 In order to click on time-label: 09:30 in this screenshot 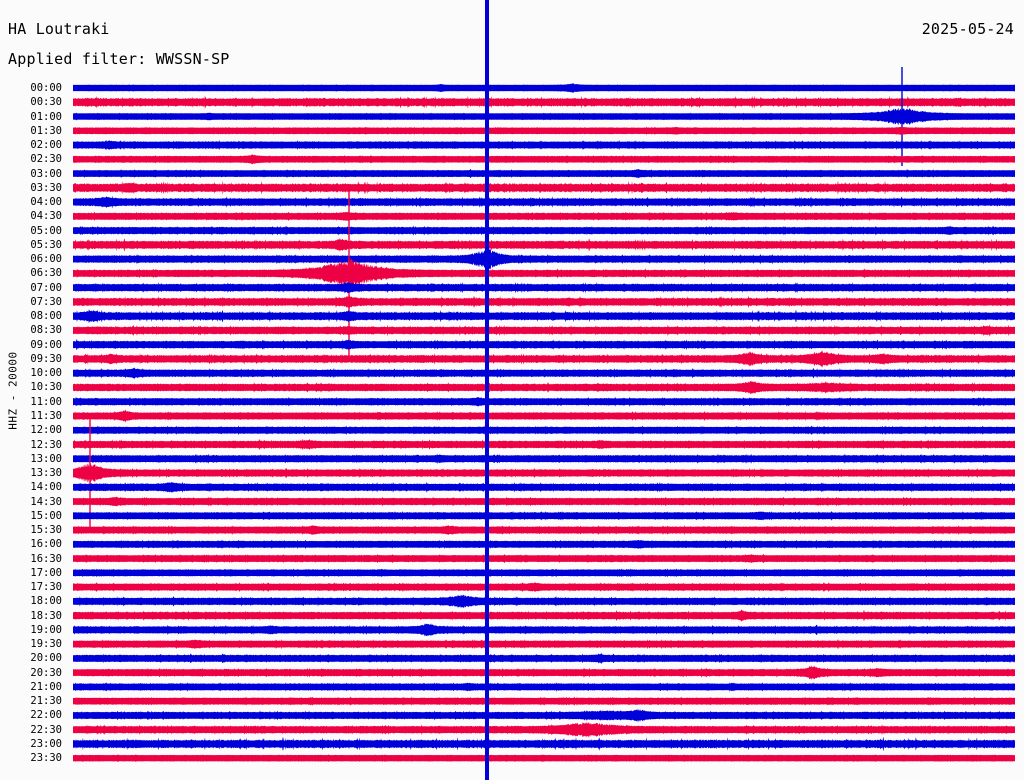, I will do `click(46, 358)`.